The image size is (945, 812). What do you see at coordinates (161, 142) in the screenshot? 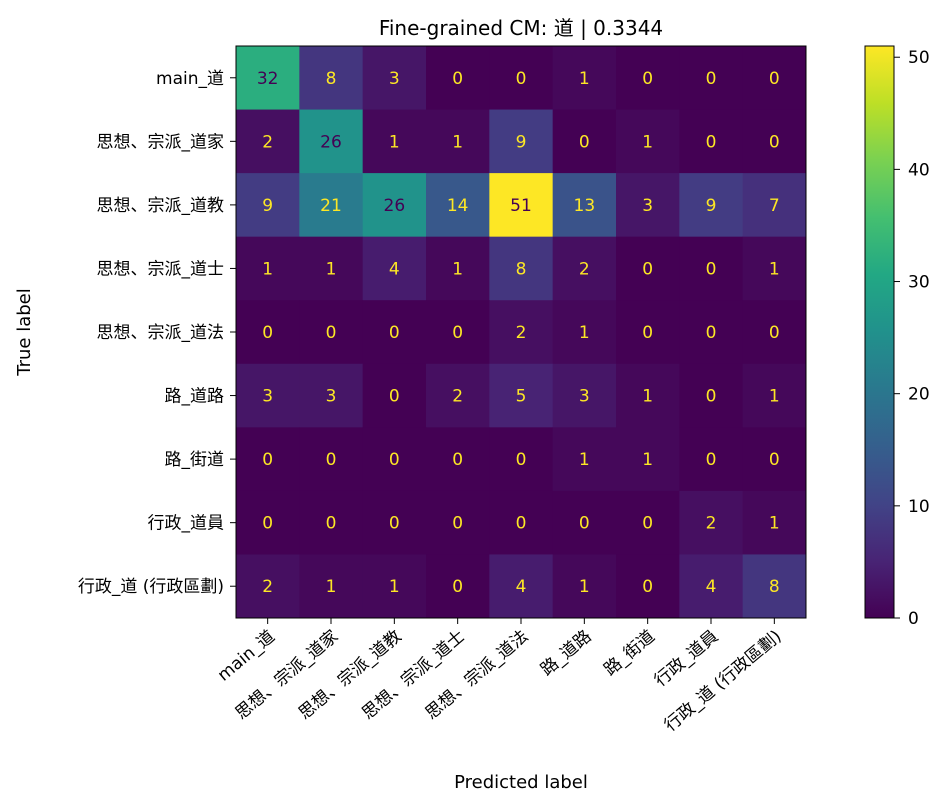
I see `y-tick-label: 思想、宗派_道家` at bounding box center [161, 142].